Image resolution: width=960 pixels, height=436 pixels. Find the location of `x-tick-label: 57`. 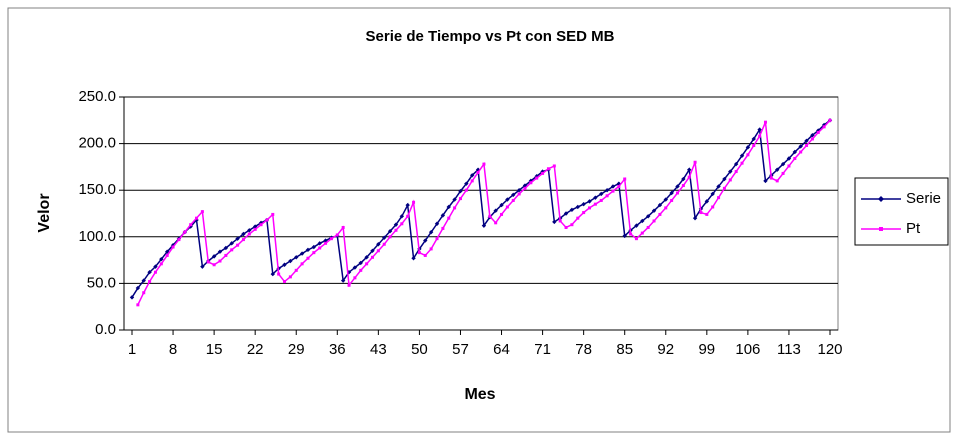

x-tick-label: 57 is located at coordinates (460, 349).